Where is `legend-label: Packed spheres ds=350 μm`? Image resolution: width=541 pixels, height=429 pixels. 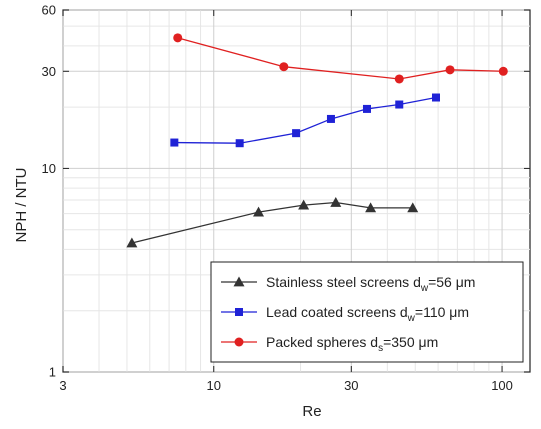
legend-label: Packed spheres ds=350 μm is located at coordinates (352, 344).